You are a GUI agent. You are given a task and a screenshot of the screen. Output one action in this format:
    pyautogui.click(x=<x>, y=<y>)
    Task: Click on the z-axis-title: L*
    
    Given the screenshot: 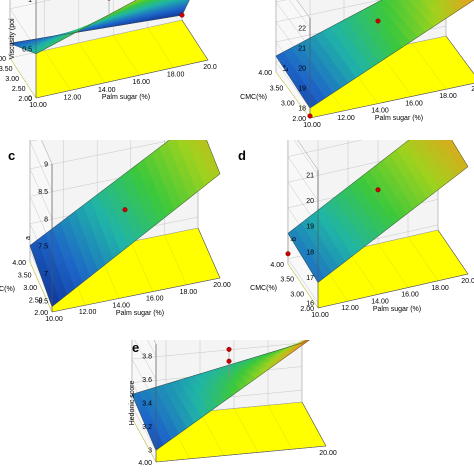 What is the action you would take?
    pyautogui.click(x=286, y=67)
    